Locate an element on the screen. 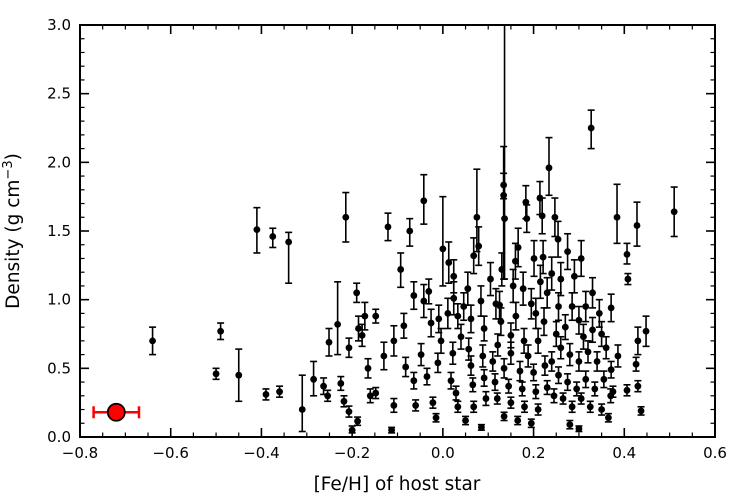  x-tick-label: −0.2 is located at coordinates (352, 453).